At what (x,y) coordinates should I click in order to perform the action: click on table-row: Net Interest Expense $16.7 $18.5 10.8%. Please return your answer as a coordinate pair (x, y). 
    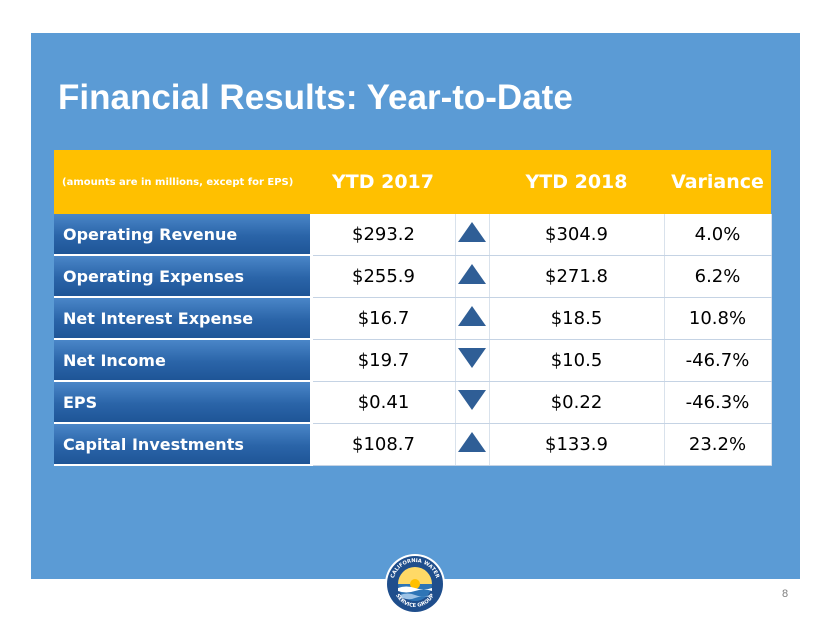
    Looking at the image, I should click on (413, 318).